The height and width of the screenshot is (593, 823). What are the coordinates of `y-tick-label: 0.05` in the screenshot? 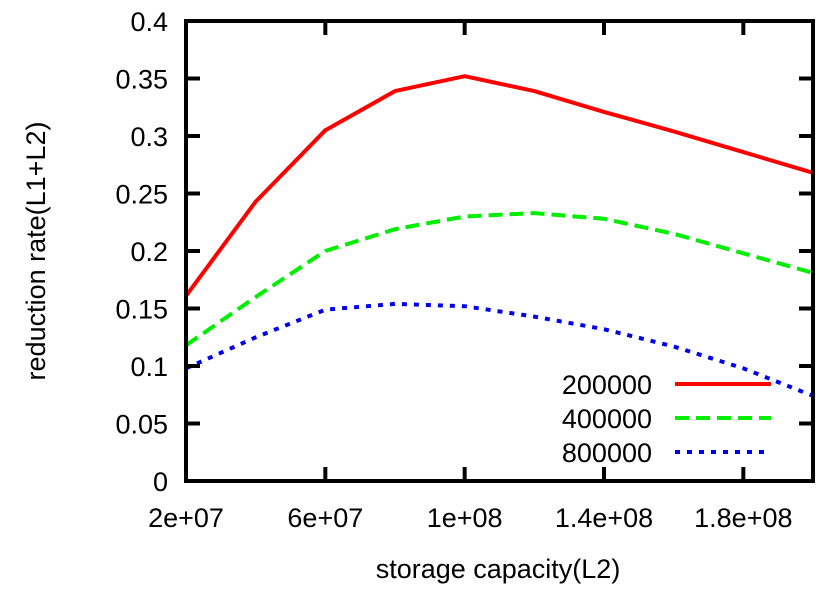 It's located at (141, 425).